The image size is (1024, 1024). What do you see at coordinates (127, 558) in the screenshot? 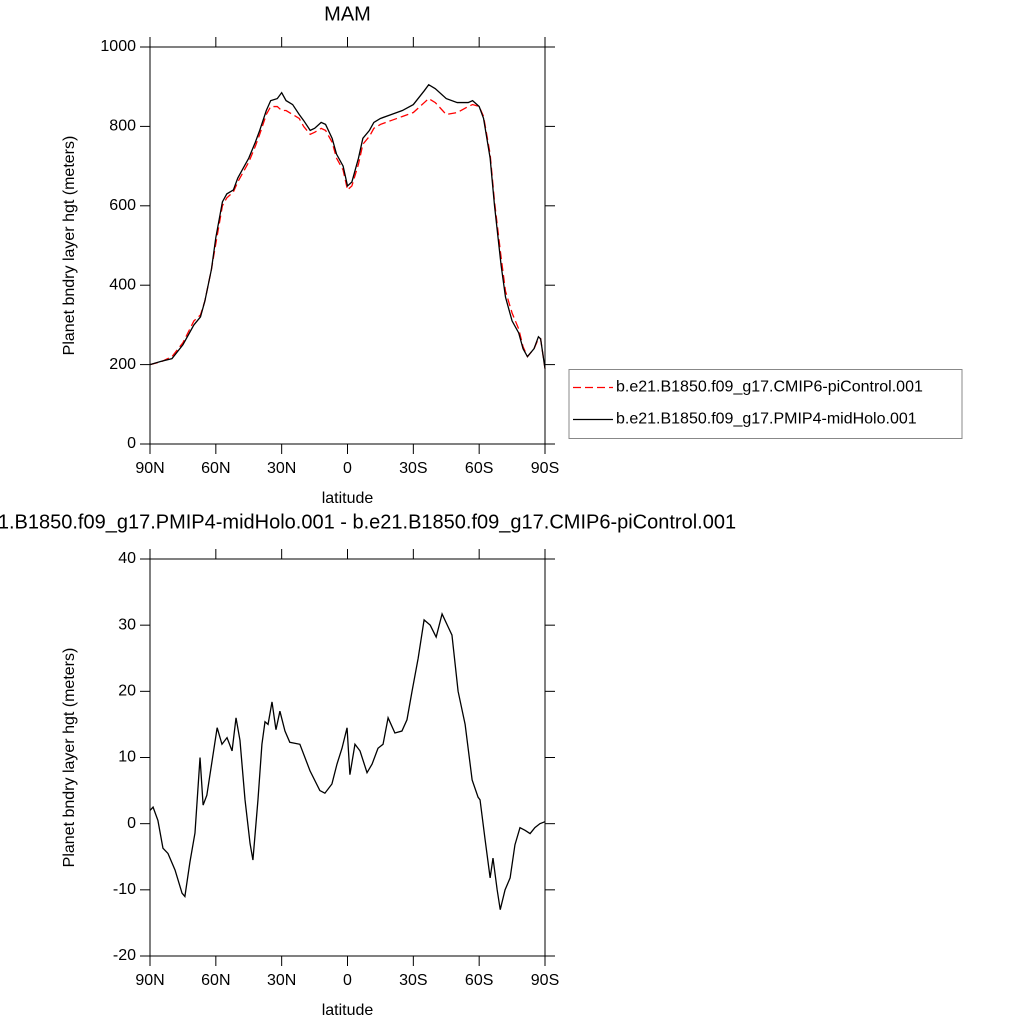
I see `y-tick-label: 40` at bounding box center [127, 558].